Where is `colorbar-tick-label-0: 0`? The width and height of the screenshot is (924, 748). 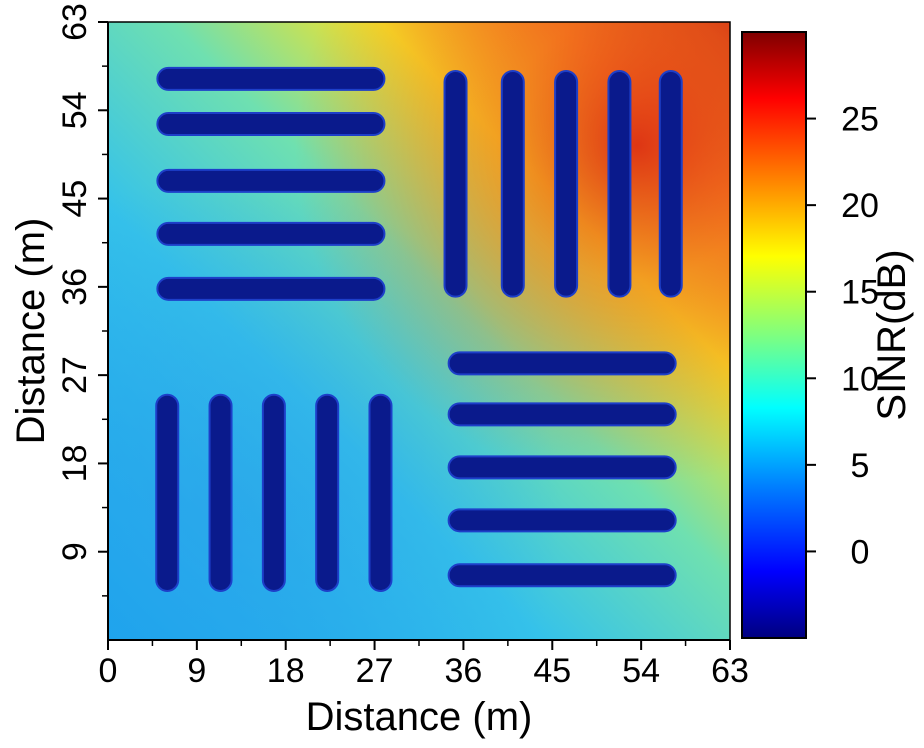
colorbar-tick-label-0: 0 is located at coordinates (860, 552).